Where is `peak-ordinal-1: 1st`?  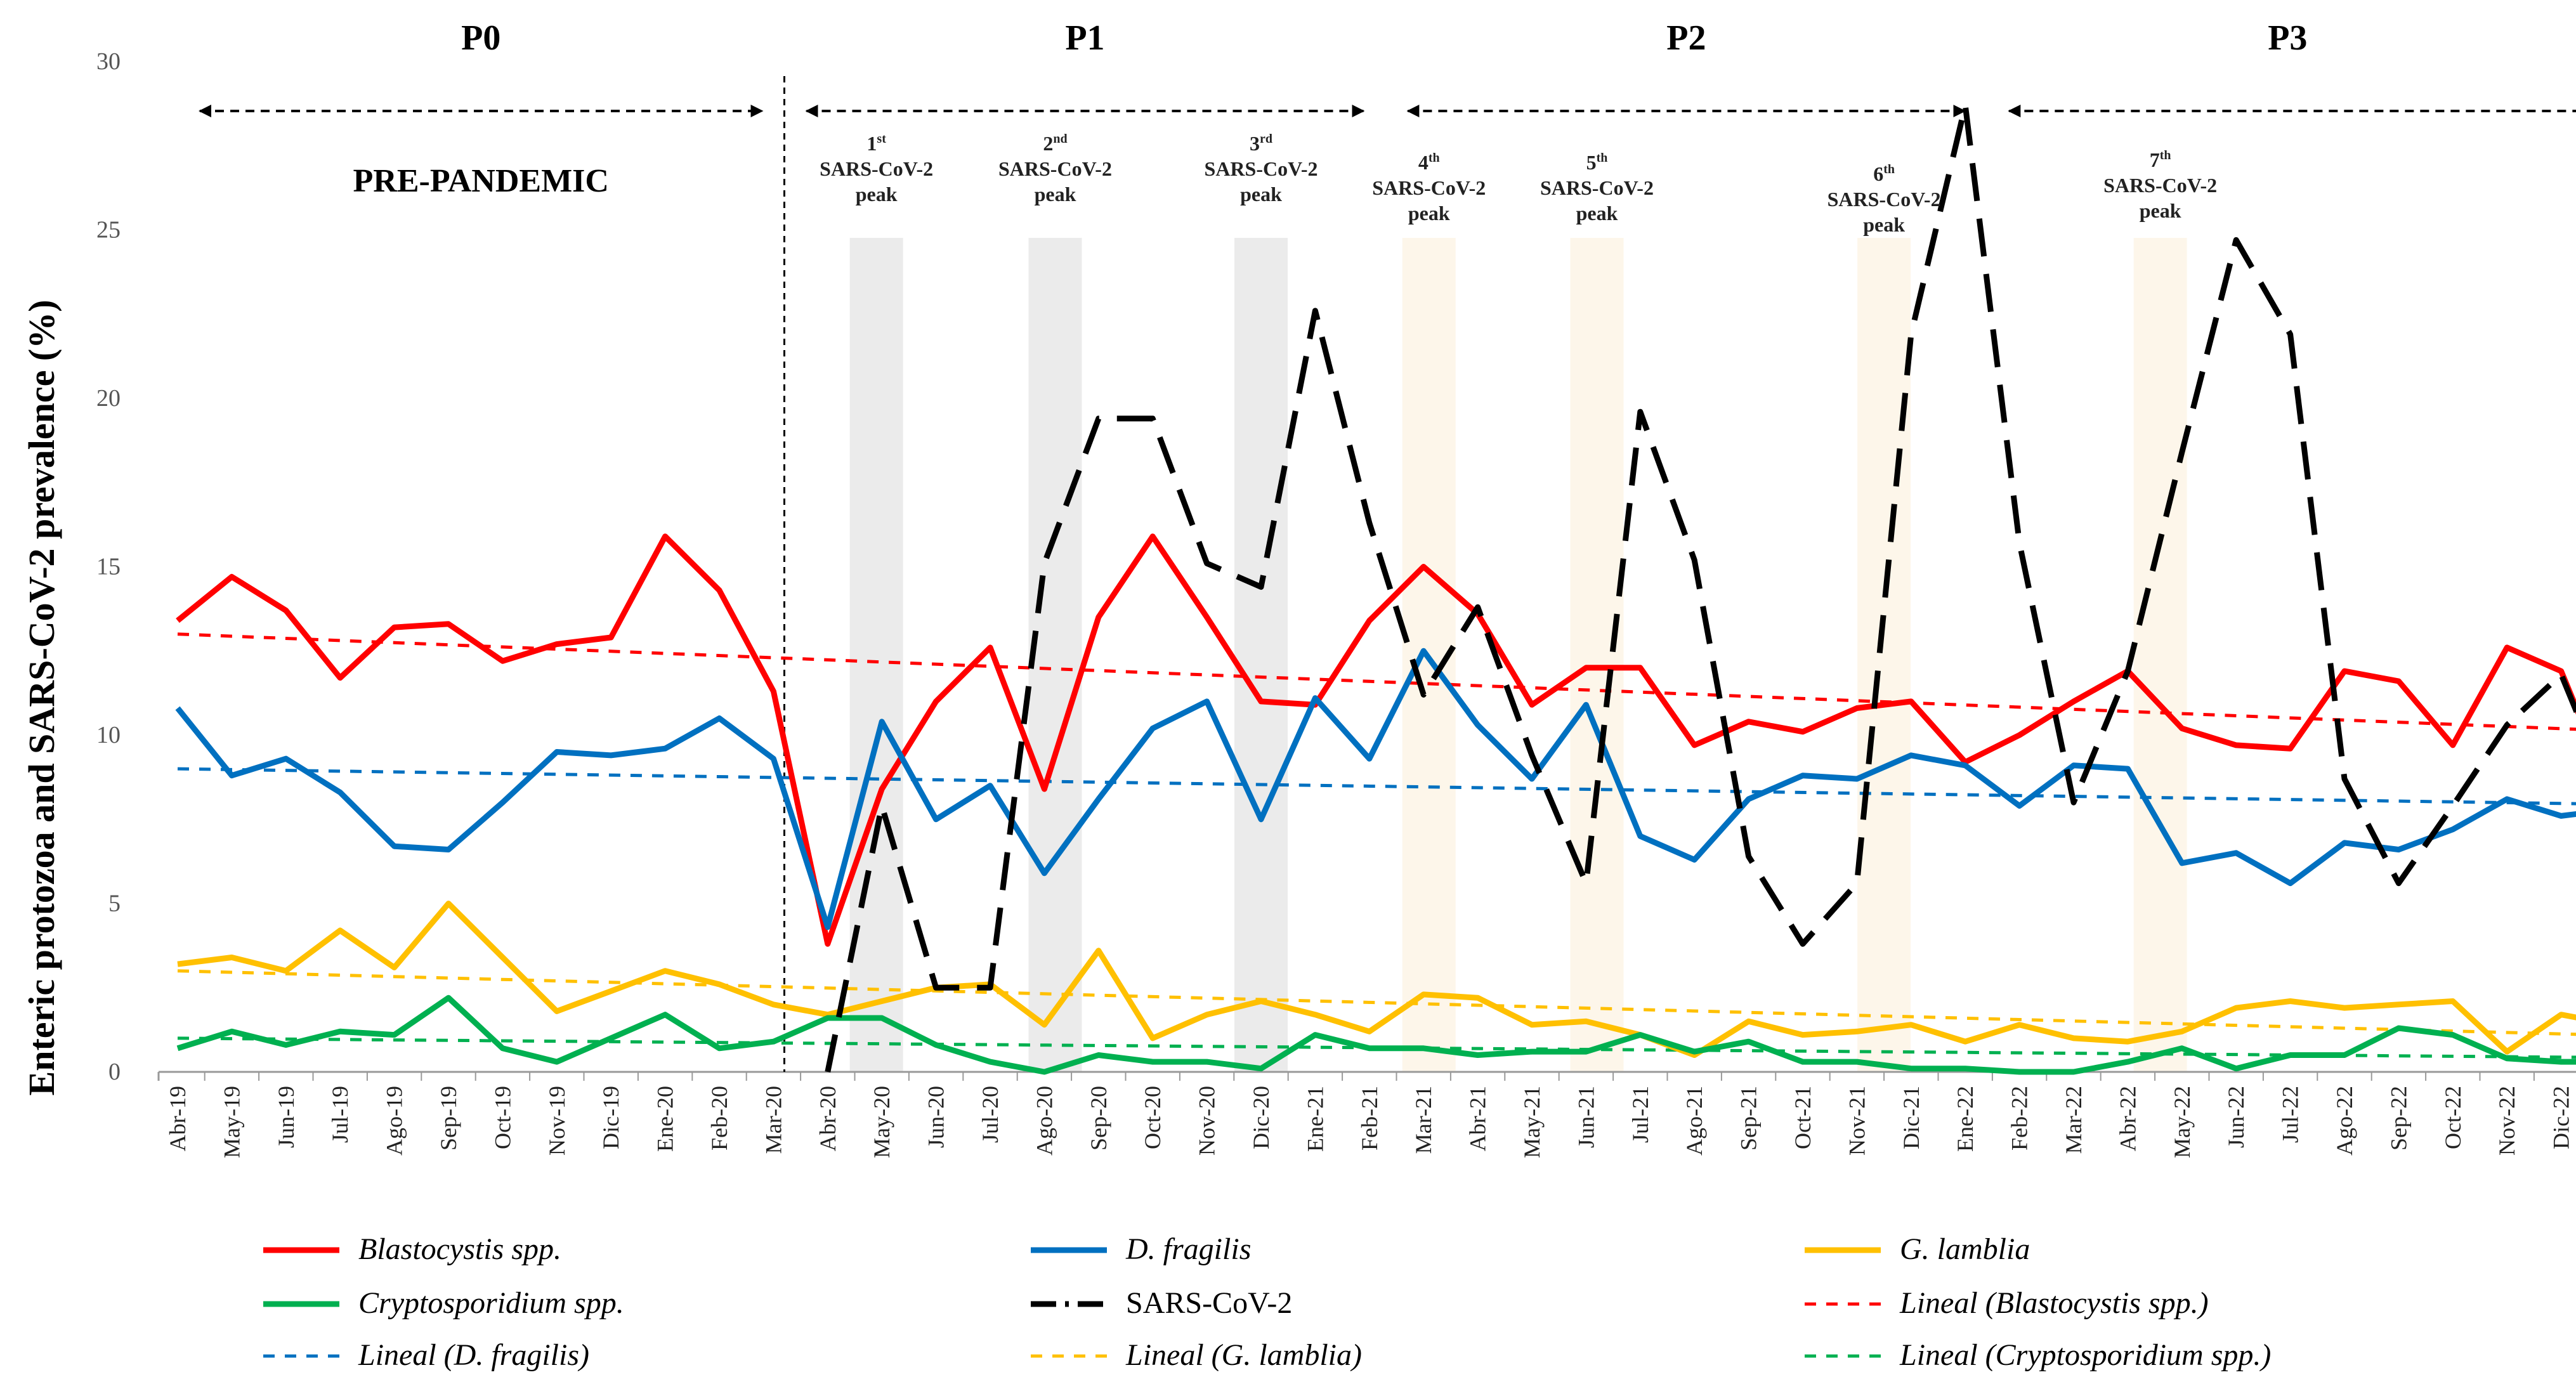
peak-ordinal-1: 1st is located at coordinates (876, 143).